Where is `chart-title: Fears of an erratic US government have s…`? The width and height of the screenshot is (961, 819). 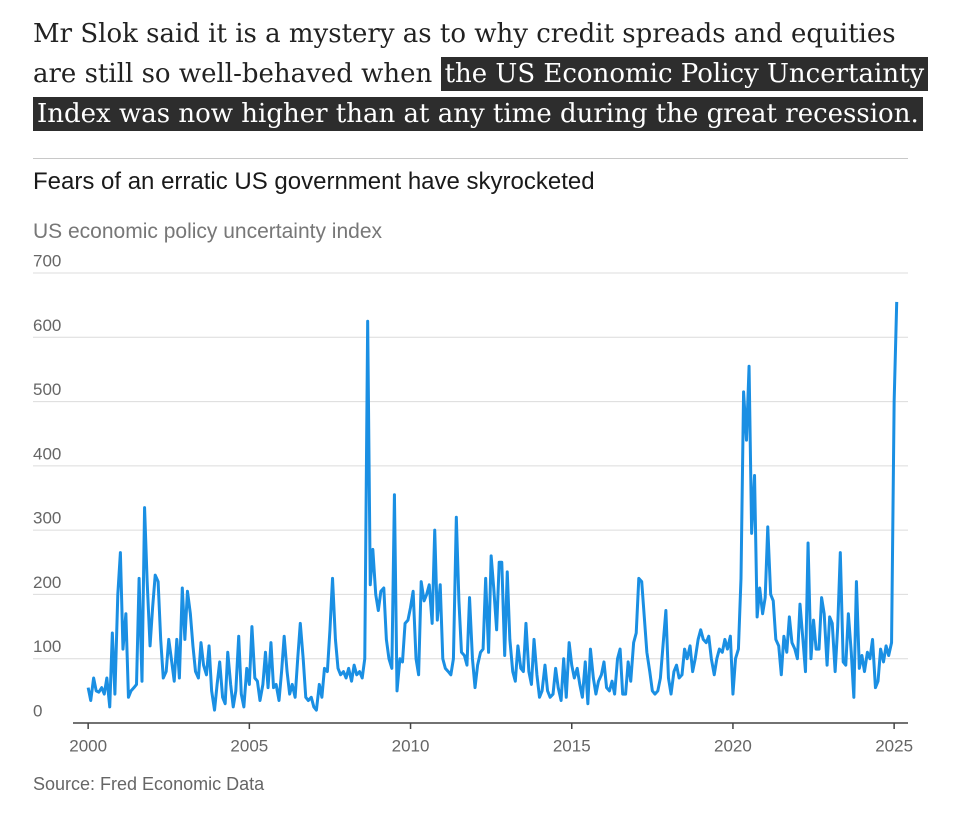
chart-title: Fears of an erratic US government have s… is located at coordinates (314, 181).